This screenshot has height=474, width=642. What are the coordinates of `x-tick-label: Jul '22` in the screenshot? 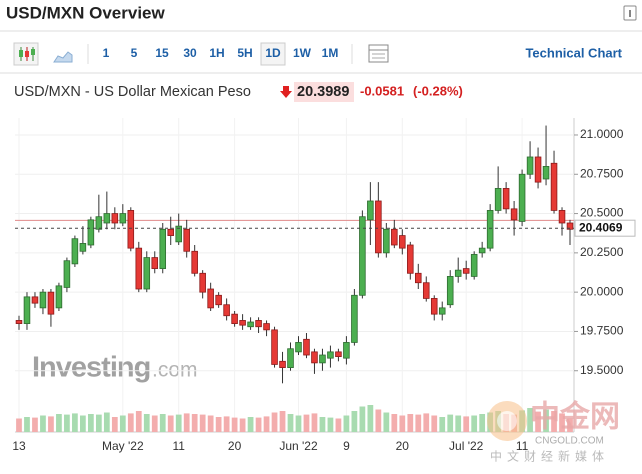 It's located at (466, 446).